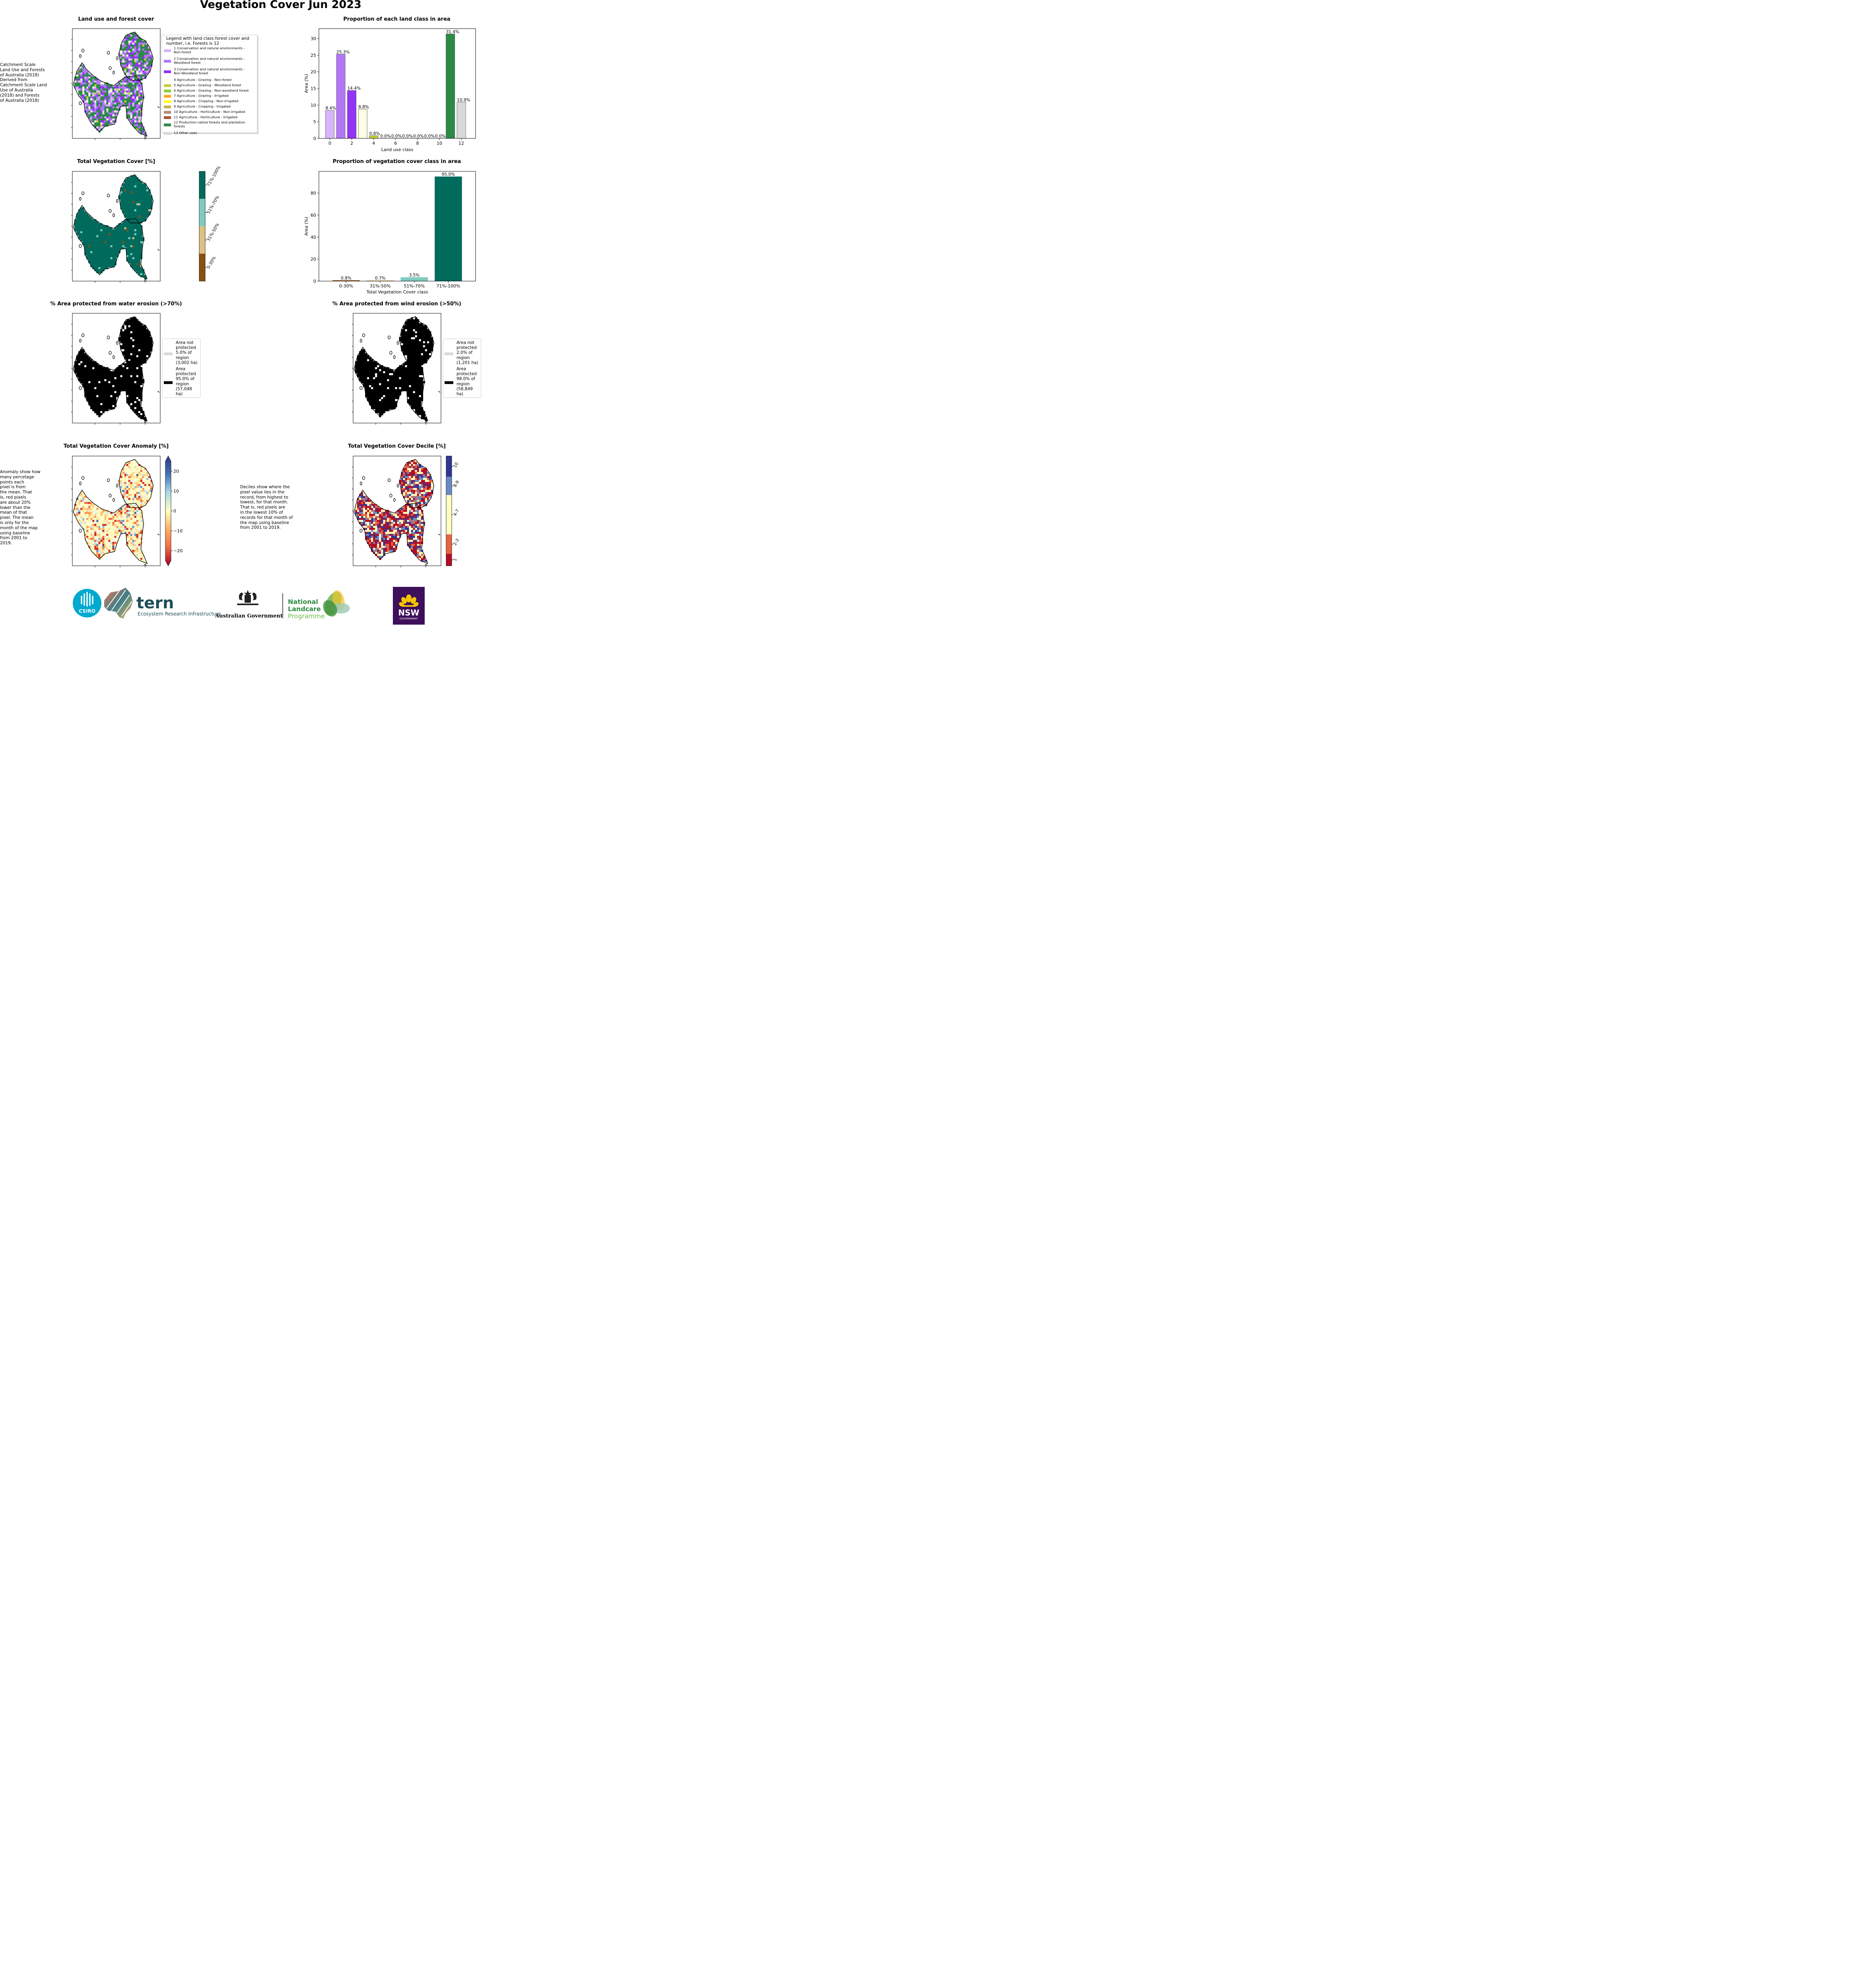 The image size is (1853, 1988). I want to click on anomaly-map-raster, so click(117, 512).